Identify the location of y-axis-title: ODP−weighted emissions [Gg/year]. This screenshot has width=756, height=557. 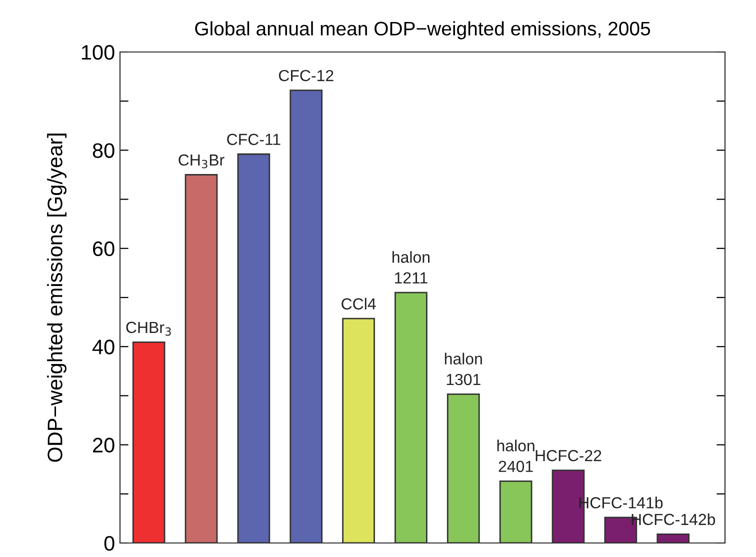
(56, 298).